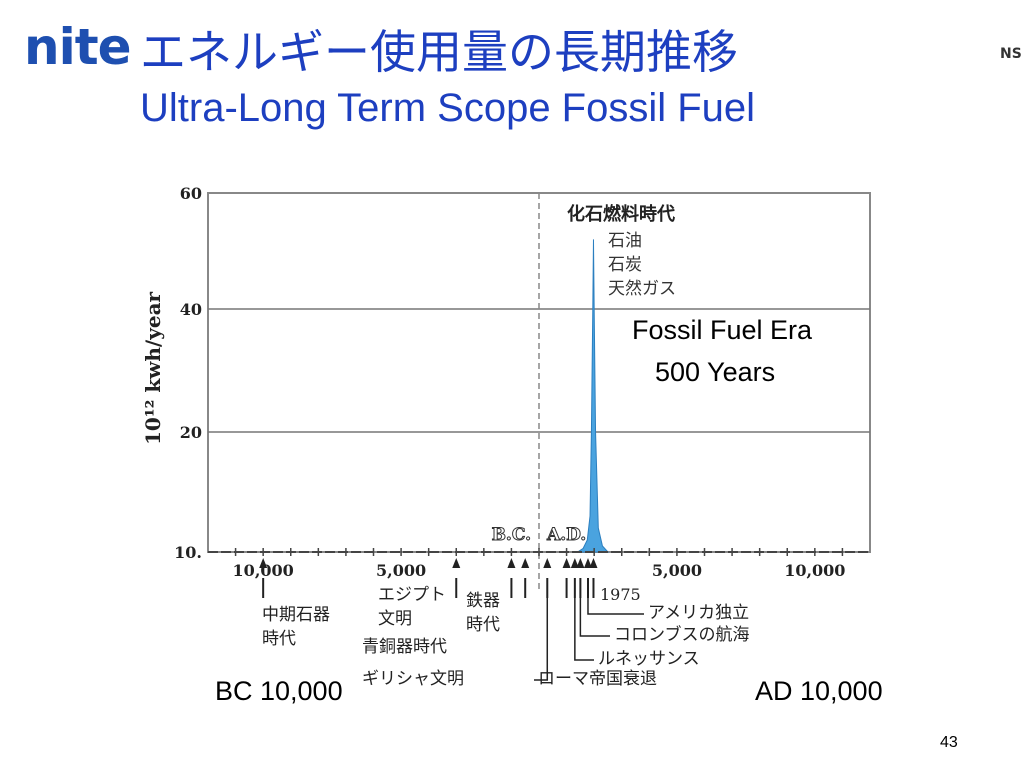  What do you see at coordinates (404, 647) in the screenshot?
I see `event-label-bronze-age: 青銅器時代` at bounding box center [404, 647].